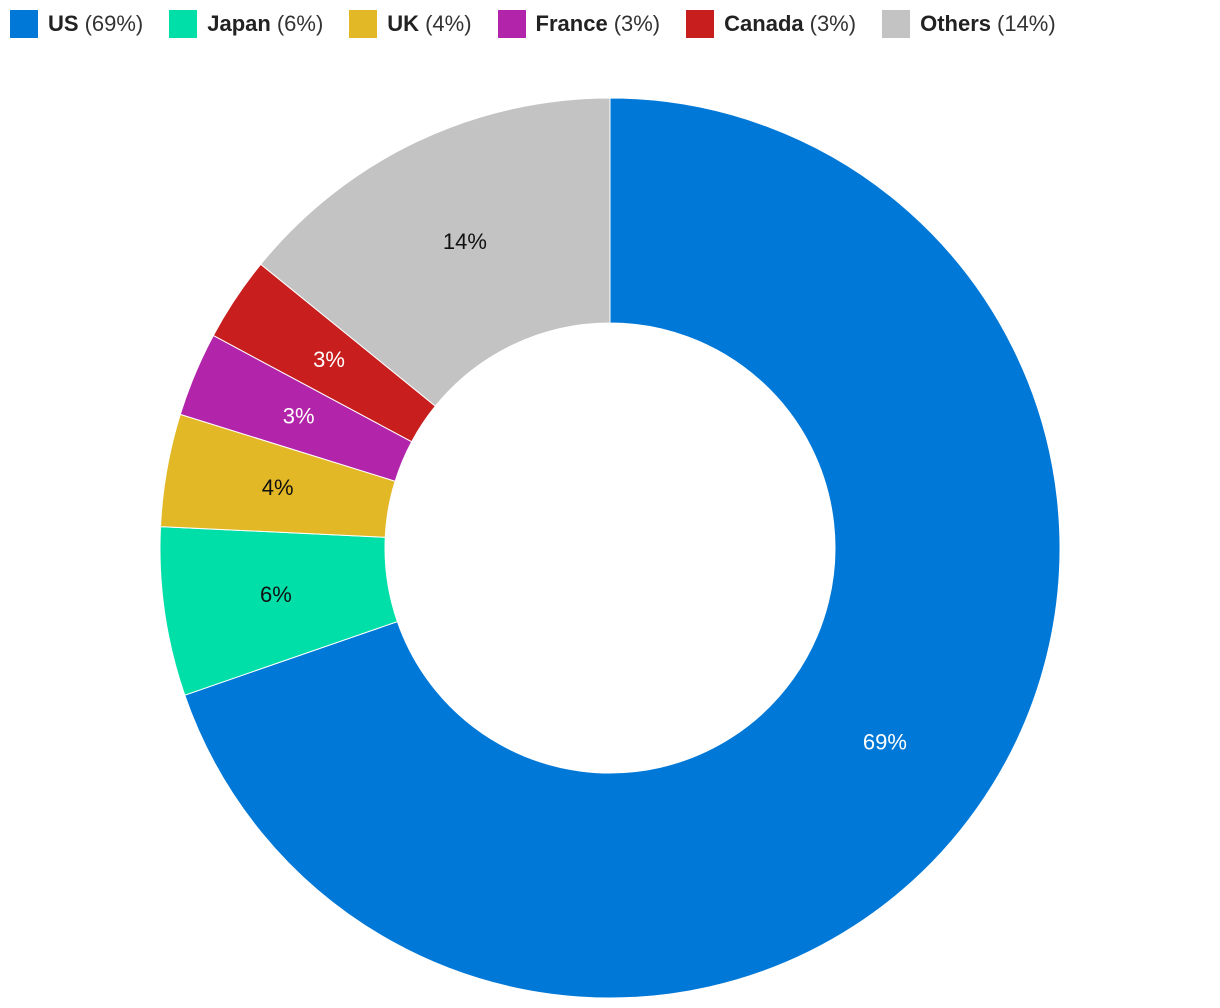 This screenshot has width=1220, height=1008. I want to click on legend-name: France, so click(571, 23).